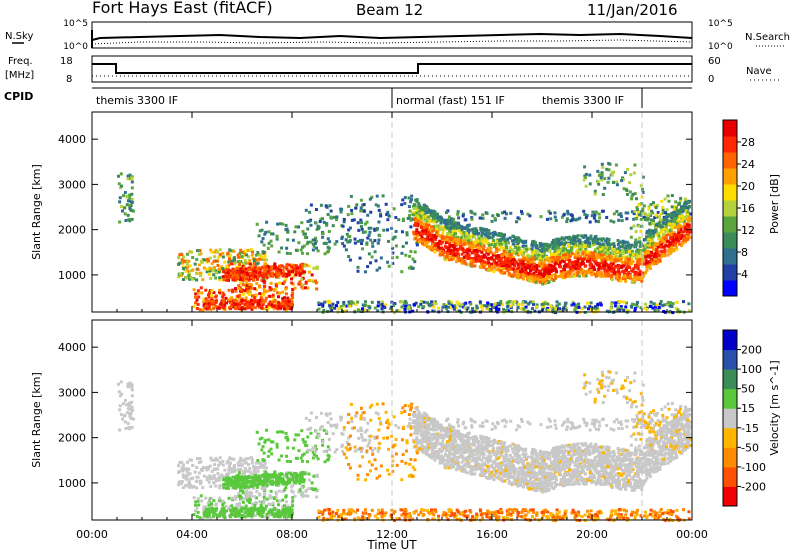  I want to click on station-title: Fort Hays East (fitACF), so click(182, 8).